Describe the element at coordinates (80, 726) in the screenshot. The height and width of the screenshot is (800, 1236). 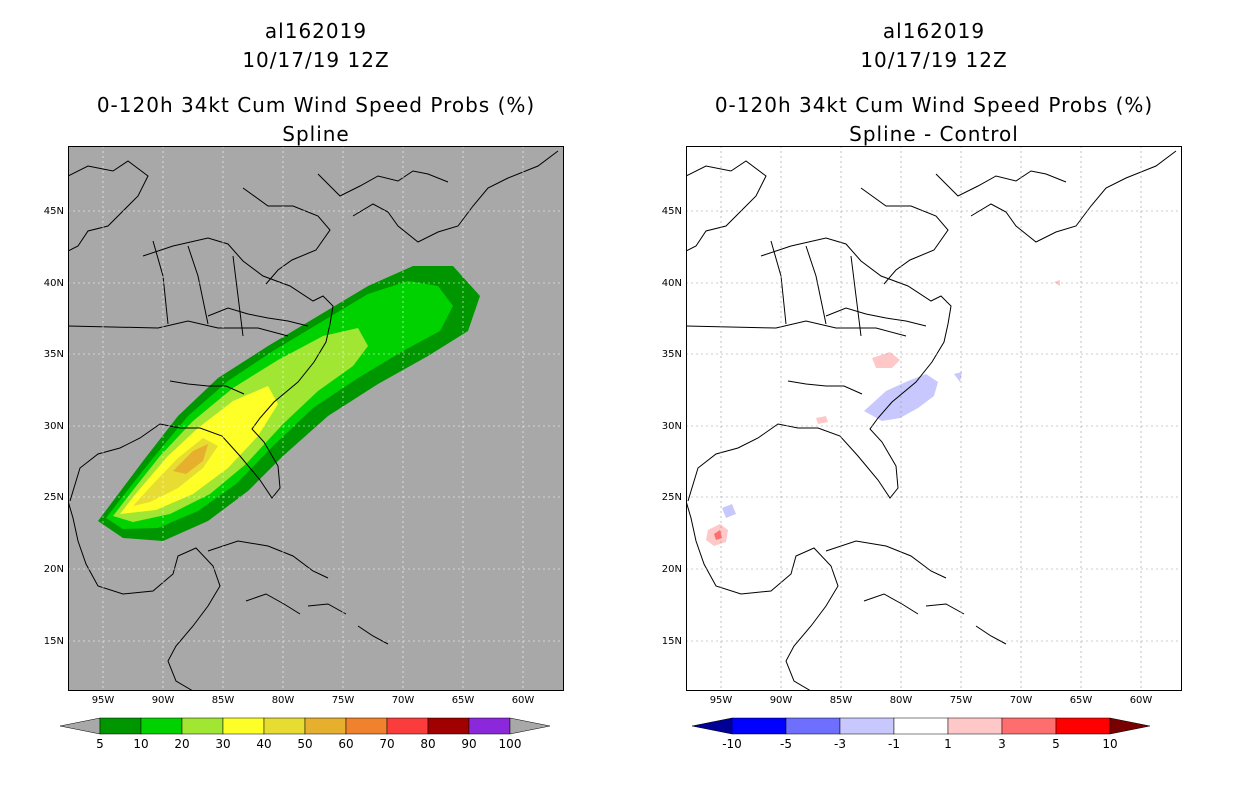
I see `colorbar-under-arrow` at that location.